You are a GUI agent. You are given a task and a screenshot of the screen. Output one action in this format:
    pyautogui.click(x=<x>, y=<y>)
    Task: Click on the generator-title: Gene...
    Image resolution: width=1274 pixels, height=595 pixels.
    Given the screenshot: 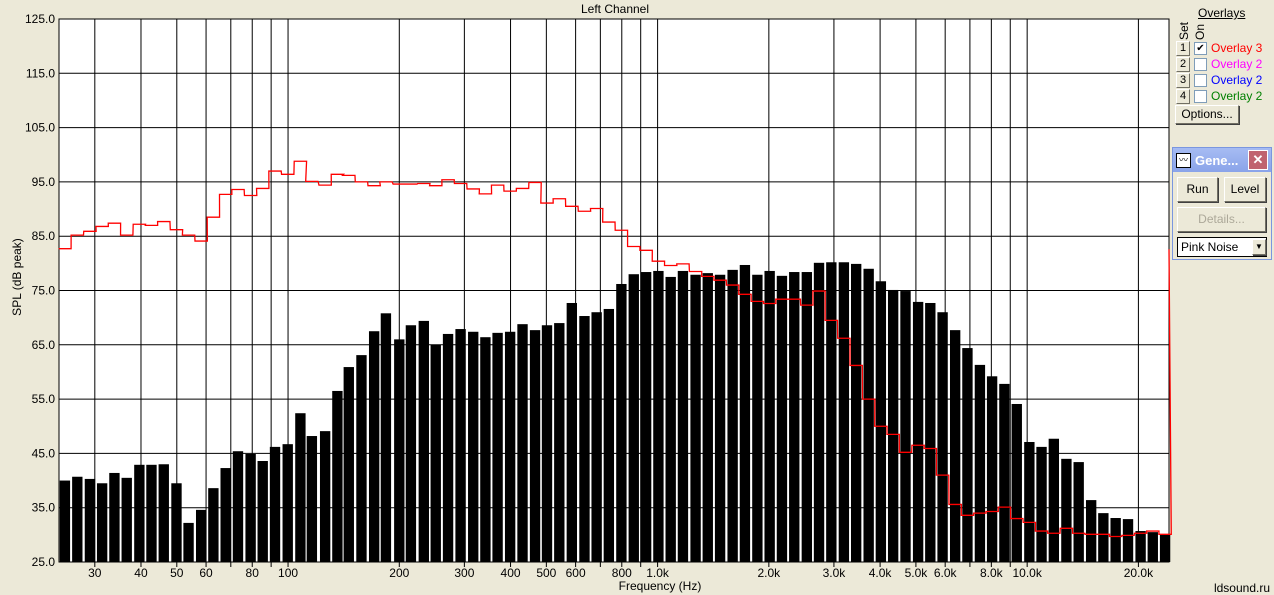 What is the action you would take?
    pyautogui.click(x=1217, y=160)
    